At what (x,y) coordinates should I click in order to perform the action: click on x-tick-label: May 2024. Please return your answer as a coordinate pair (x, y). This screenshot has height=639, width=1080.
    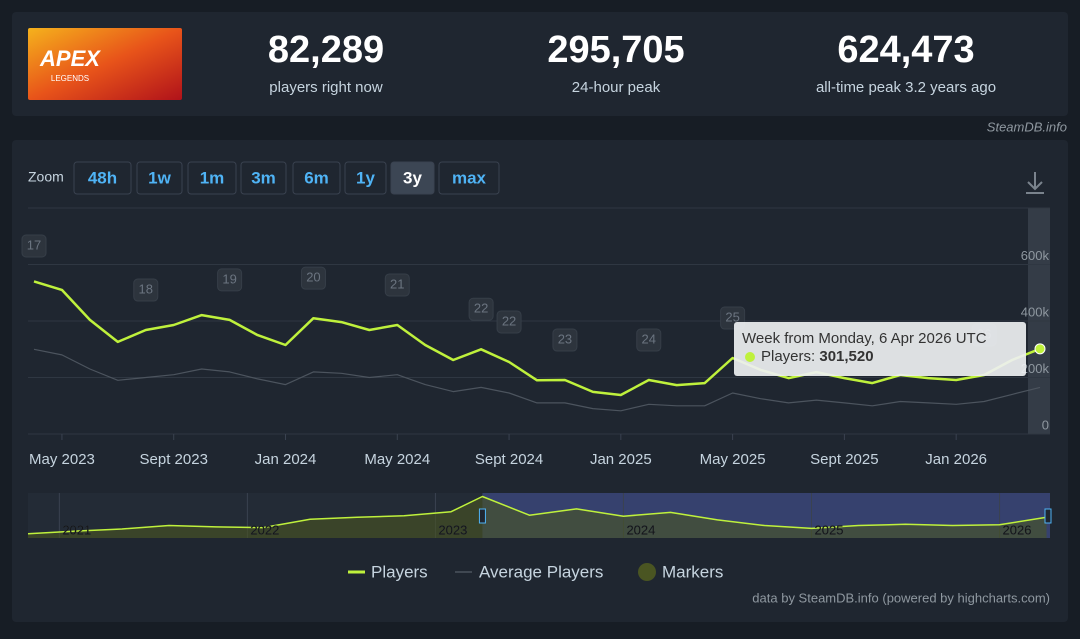
    Looking at the image, I should click on (397, 459).